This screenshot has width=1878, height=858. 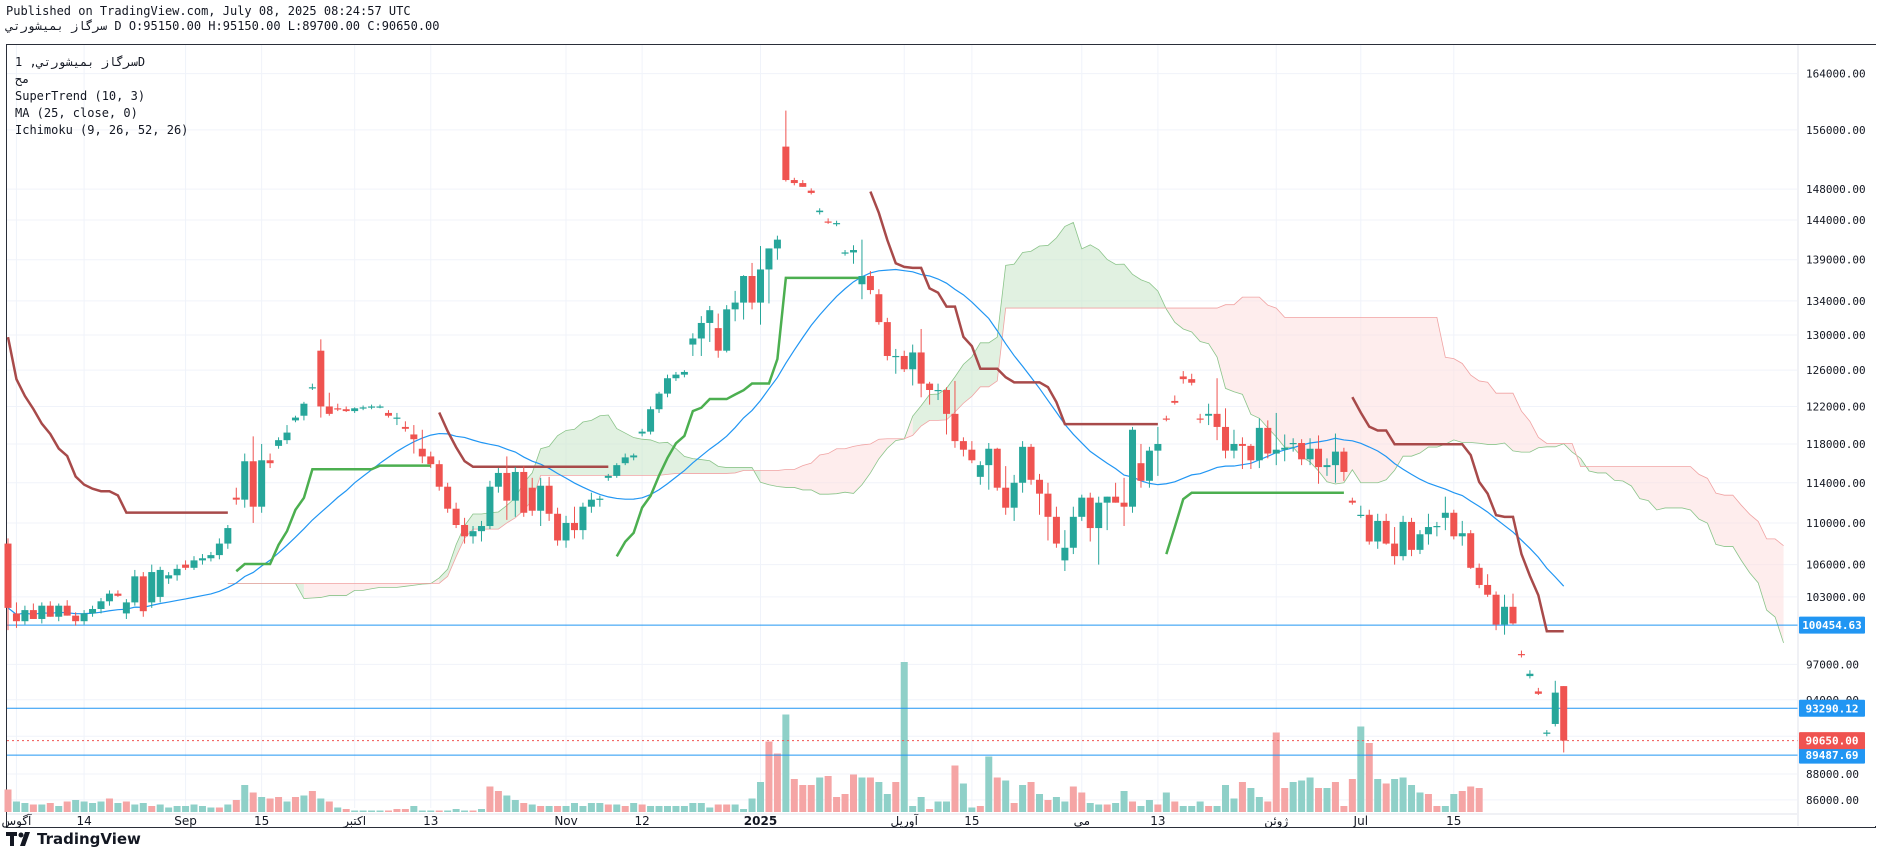 I want to click on supertrend-line, so click(x=1457, y=514).